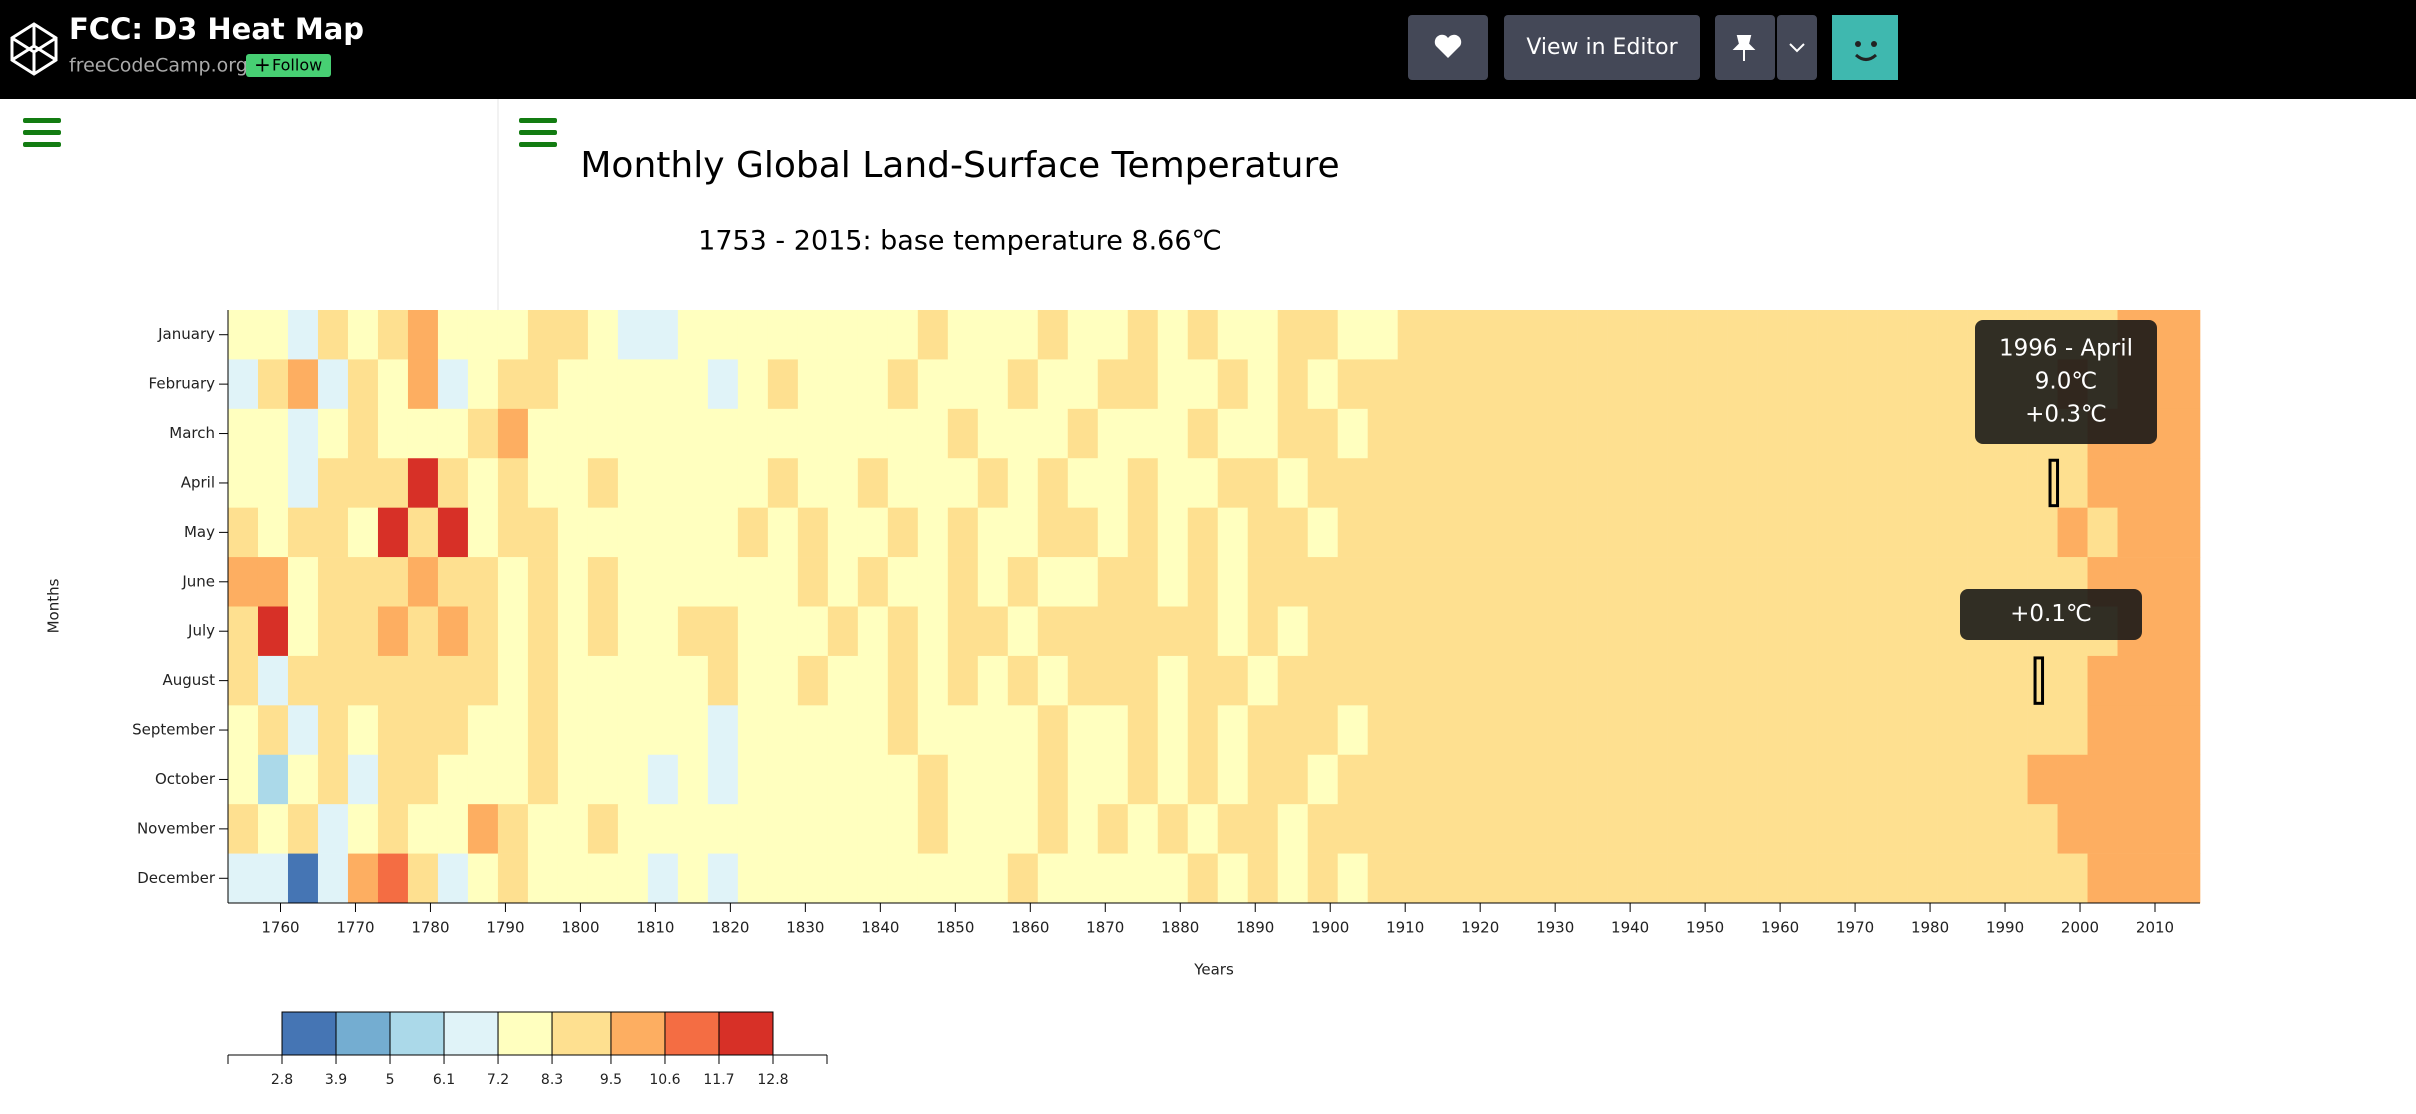 The height and width of the screenshot is (1114, 2416). Describe the element at coordinates (505, 928) in the screenshot. I see `x-tick-label: 1790` at that location.